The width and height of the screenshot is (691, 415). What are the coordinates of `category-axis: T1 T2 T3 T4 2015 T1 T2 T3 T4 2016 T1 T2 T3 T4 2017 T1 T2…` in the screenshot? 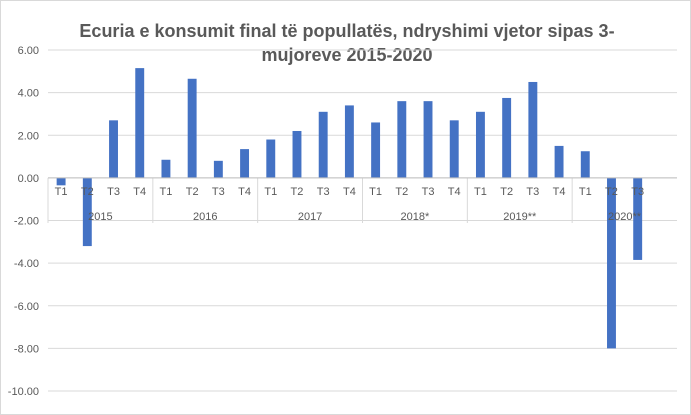 It's located at (362, 200).